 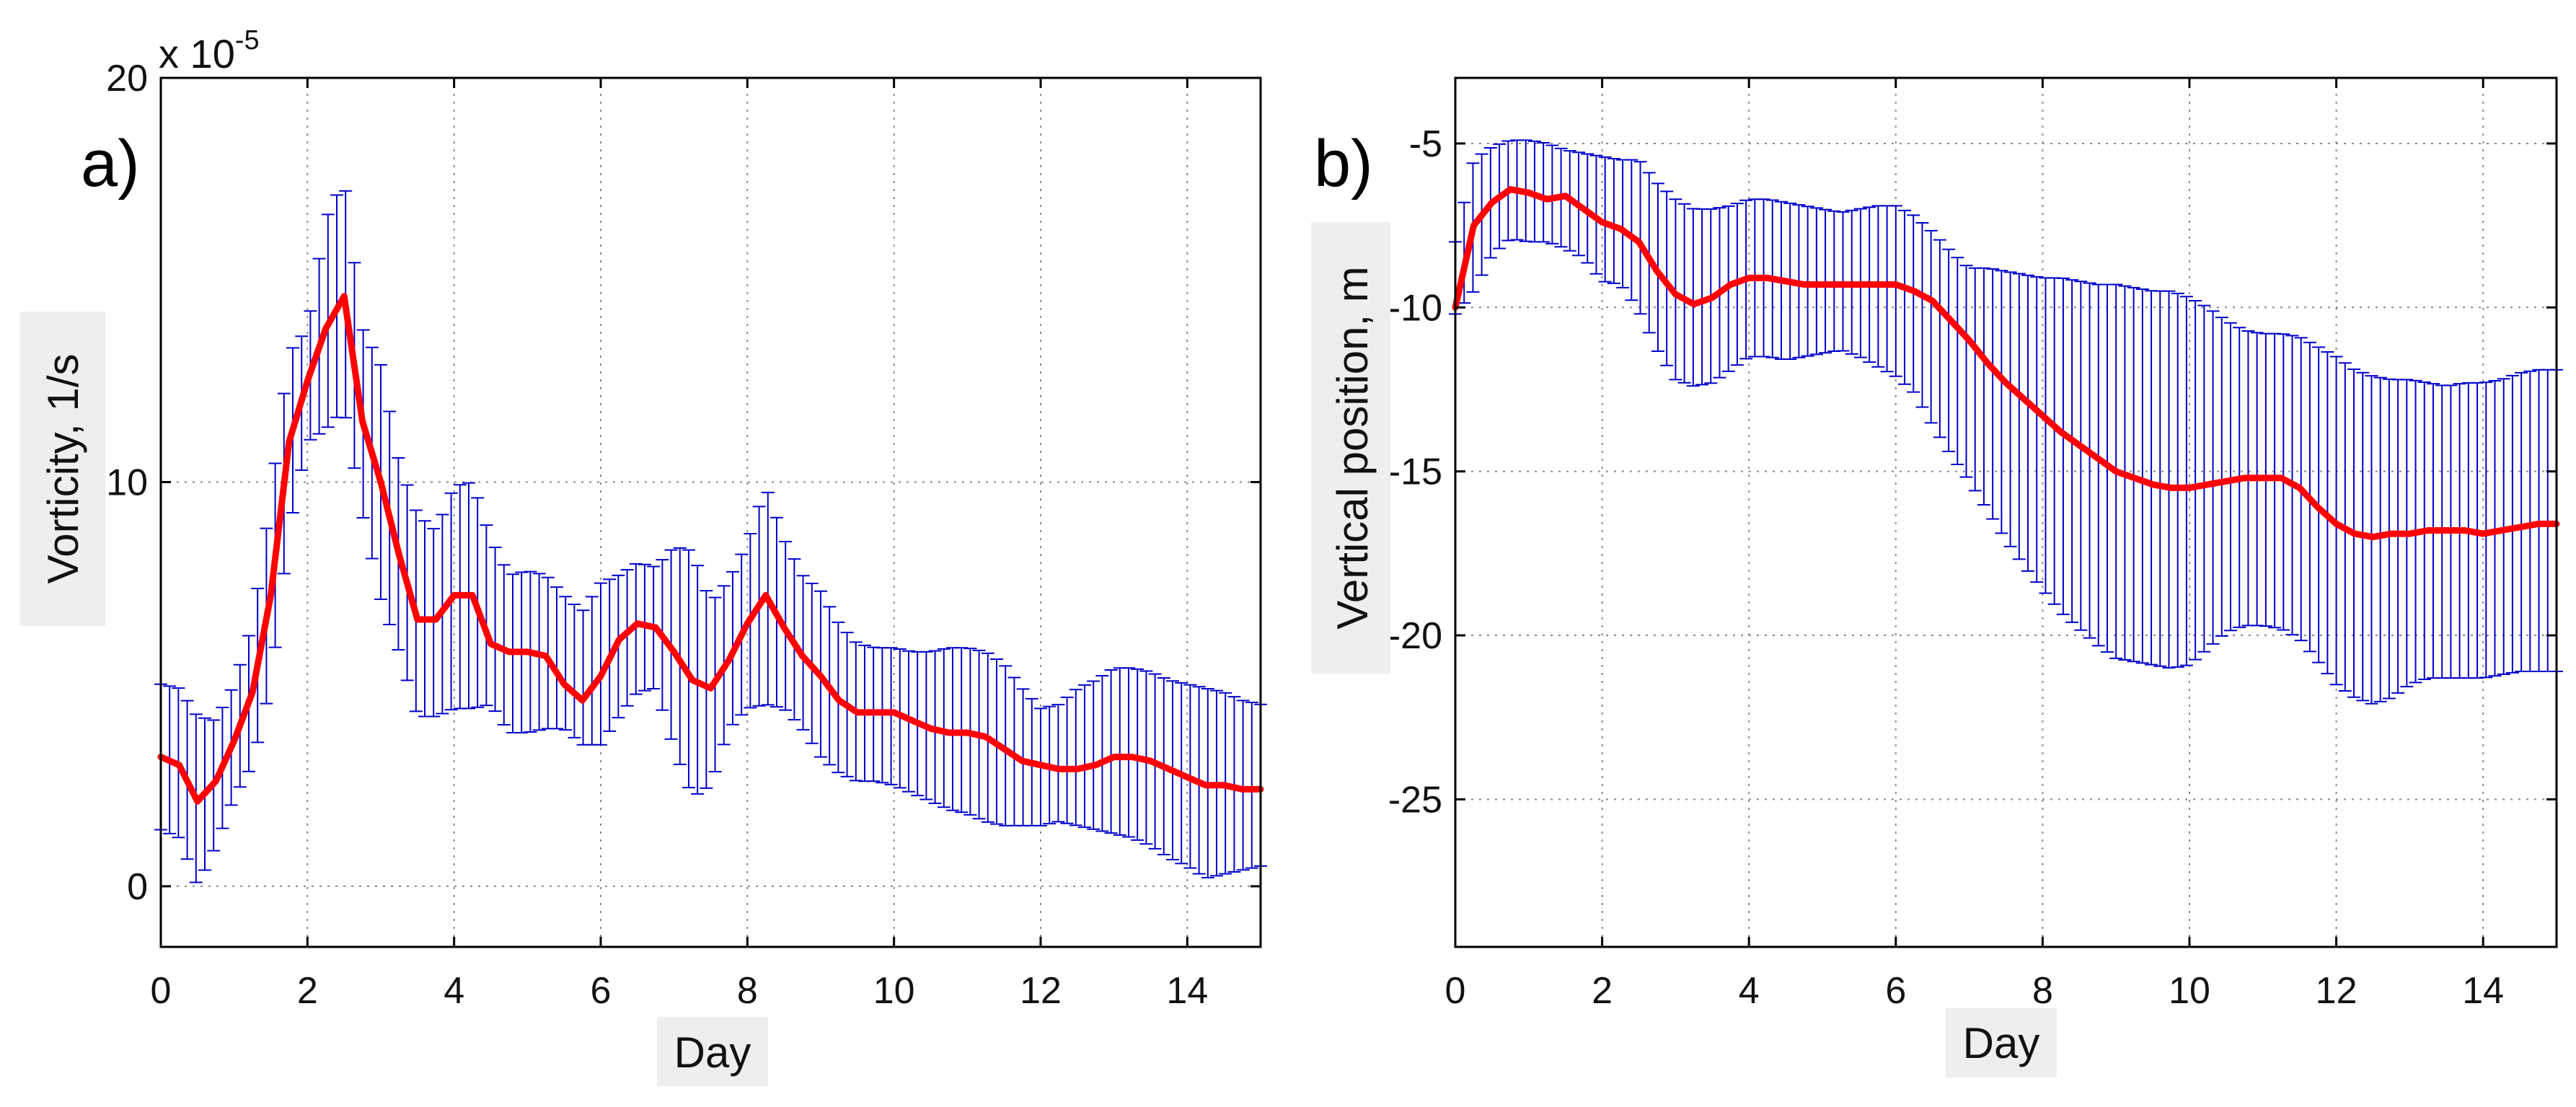 I want to click on panel-a-ytick-label: 0, so click(x=137, y=887).